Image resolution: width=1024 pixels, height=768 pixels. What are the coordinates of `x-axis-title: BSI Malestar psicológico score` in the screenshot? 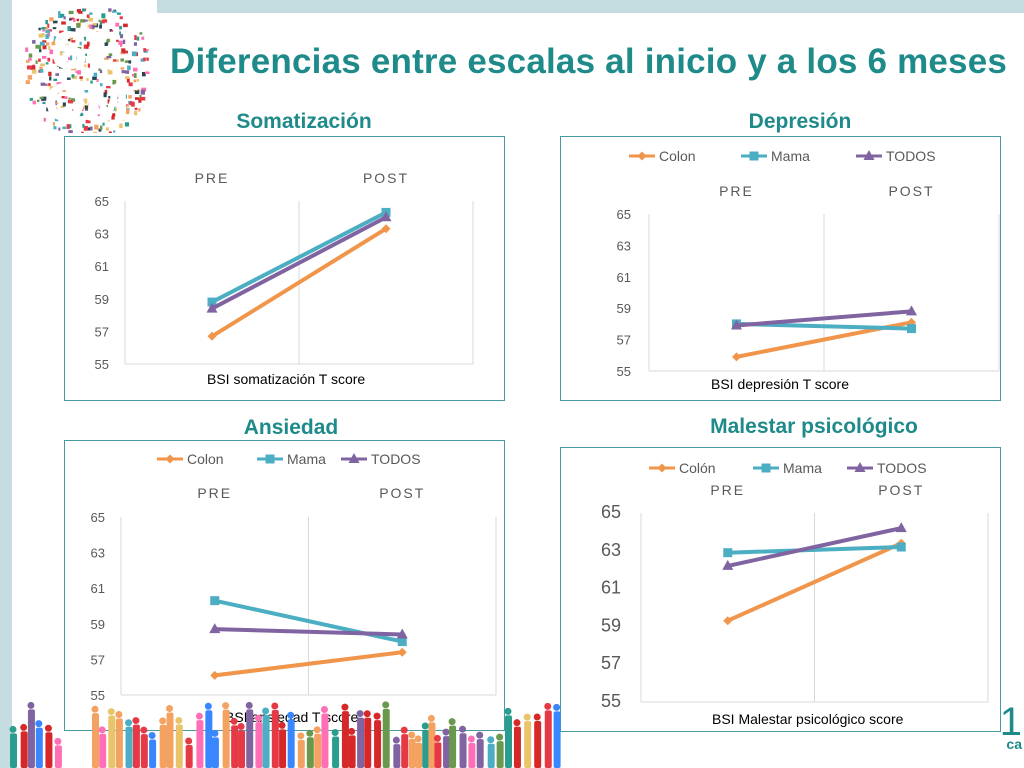 It's located at (808, 719).